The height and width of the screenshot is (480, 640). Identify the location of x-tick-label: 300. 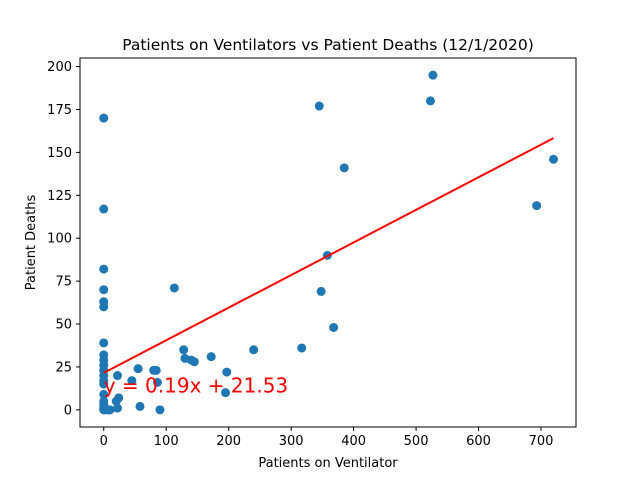
(291, 441).